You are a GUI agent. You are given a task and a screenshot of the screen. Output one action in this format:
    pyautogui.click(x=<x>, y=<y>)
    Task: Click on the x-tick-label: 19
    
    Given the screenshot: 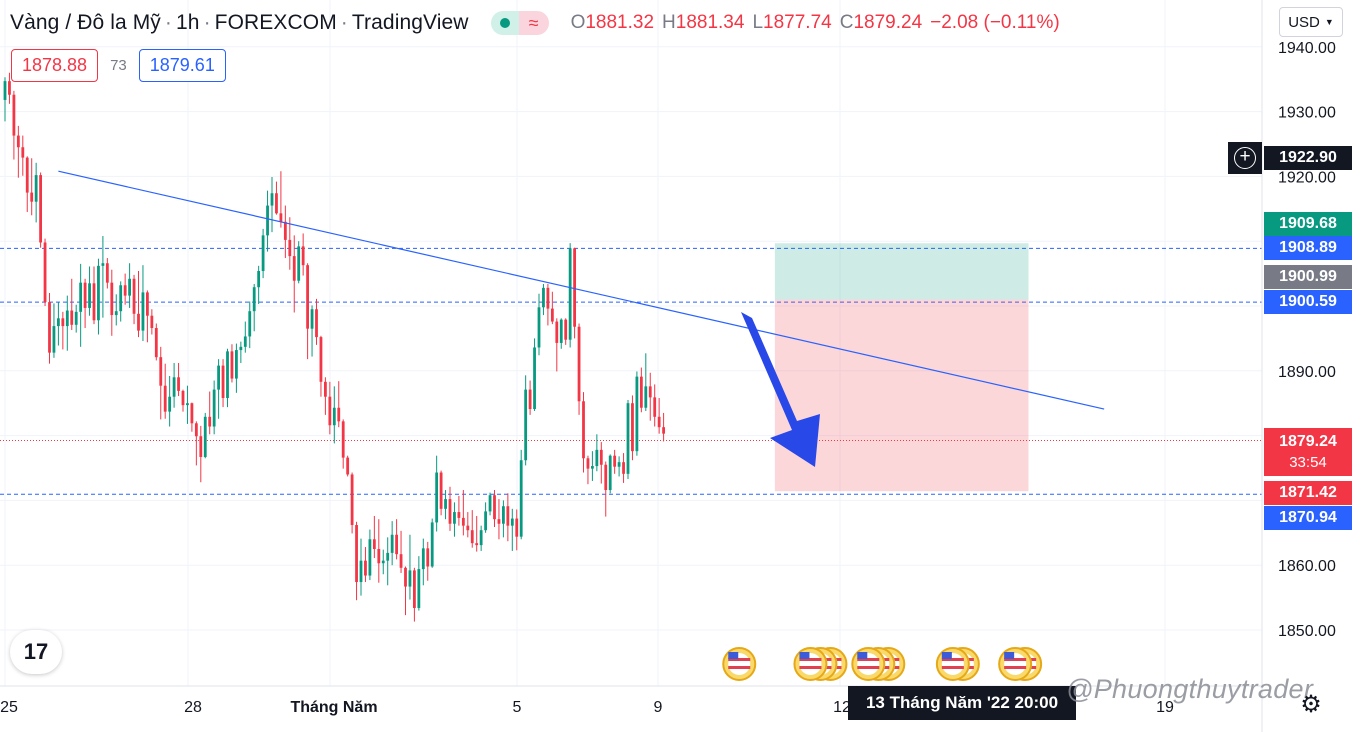 What is the action you would take?
    pyautogui.click(x=1165, y=707)
    